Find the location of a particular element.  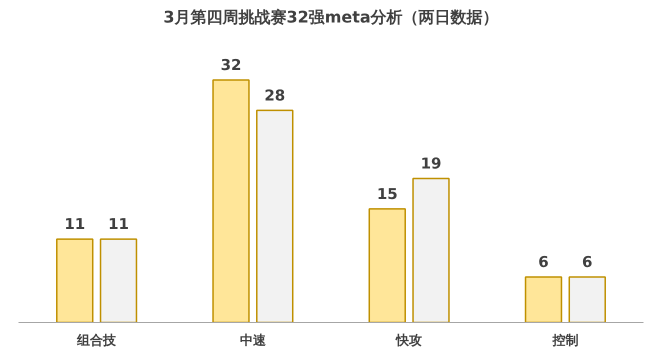

data-label: 15 is located at coordinates (387, 193).